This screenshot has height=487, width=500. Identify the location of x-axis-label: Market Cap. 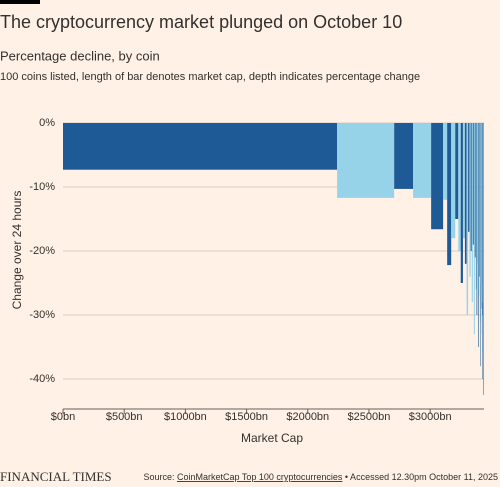
(272, 438).